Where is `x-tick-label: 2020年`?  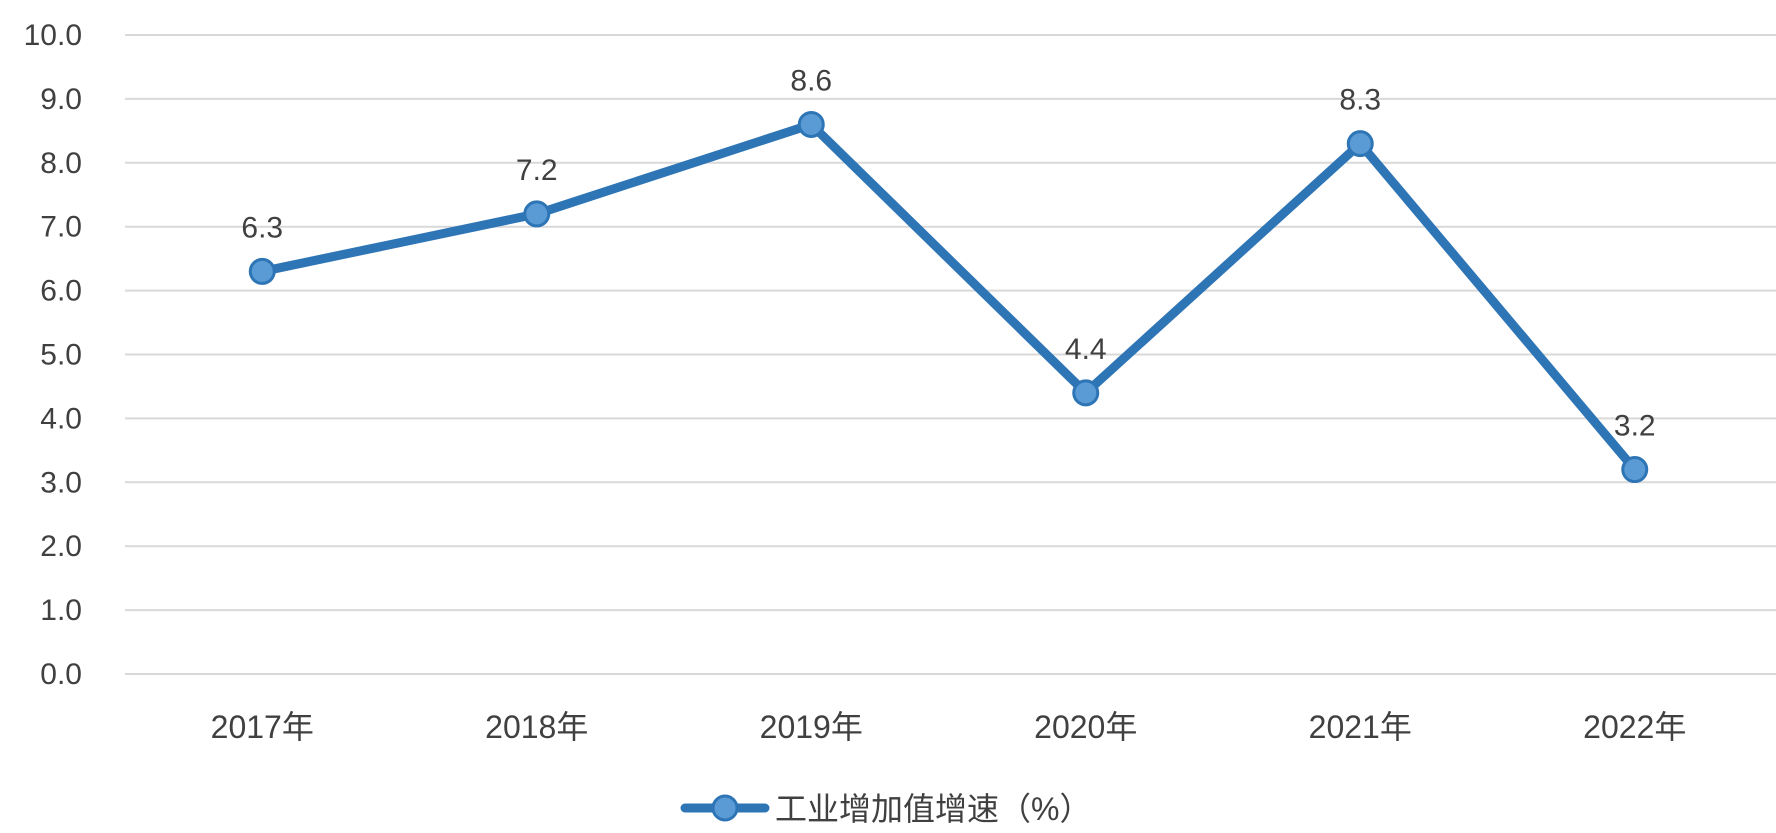
x-tick-label: 2020年 is located at coordinates (1085, 727).